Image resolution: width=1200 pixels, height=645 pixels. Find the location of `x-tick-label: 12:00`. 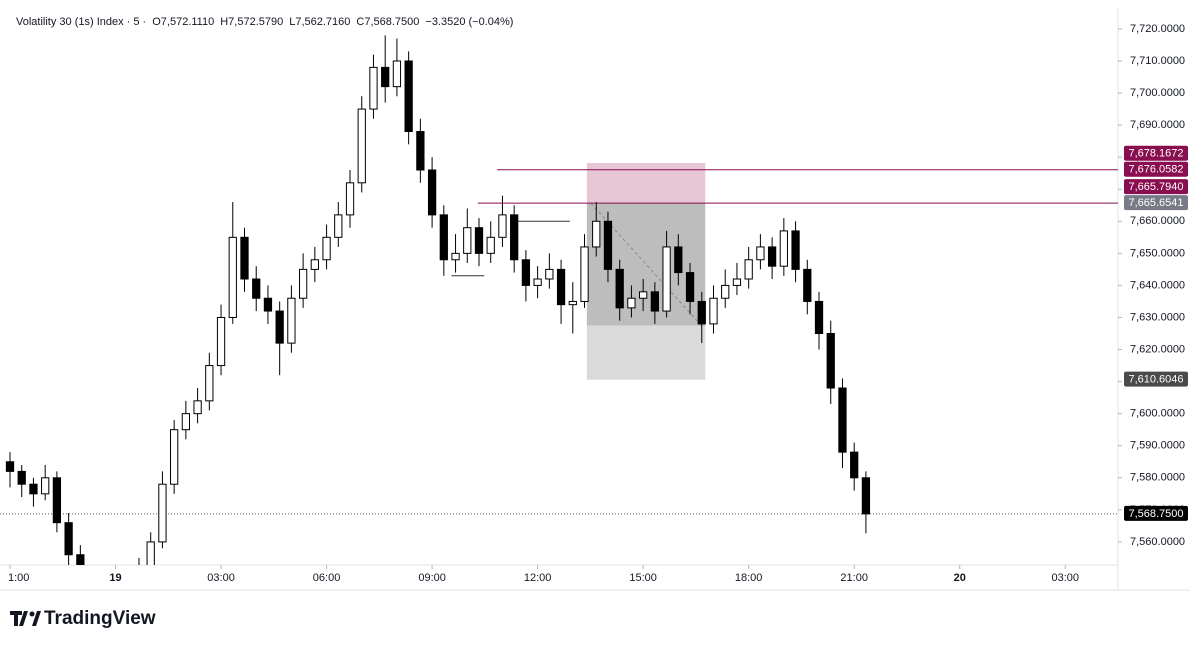

x-tick-label: 12:00 is located at coordinates (538, 578).